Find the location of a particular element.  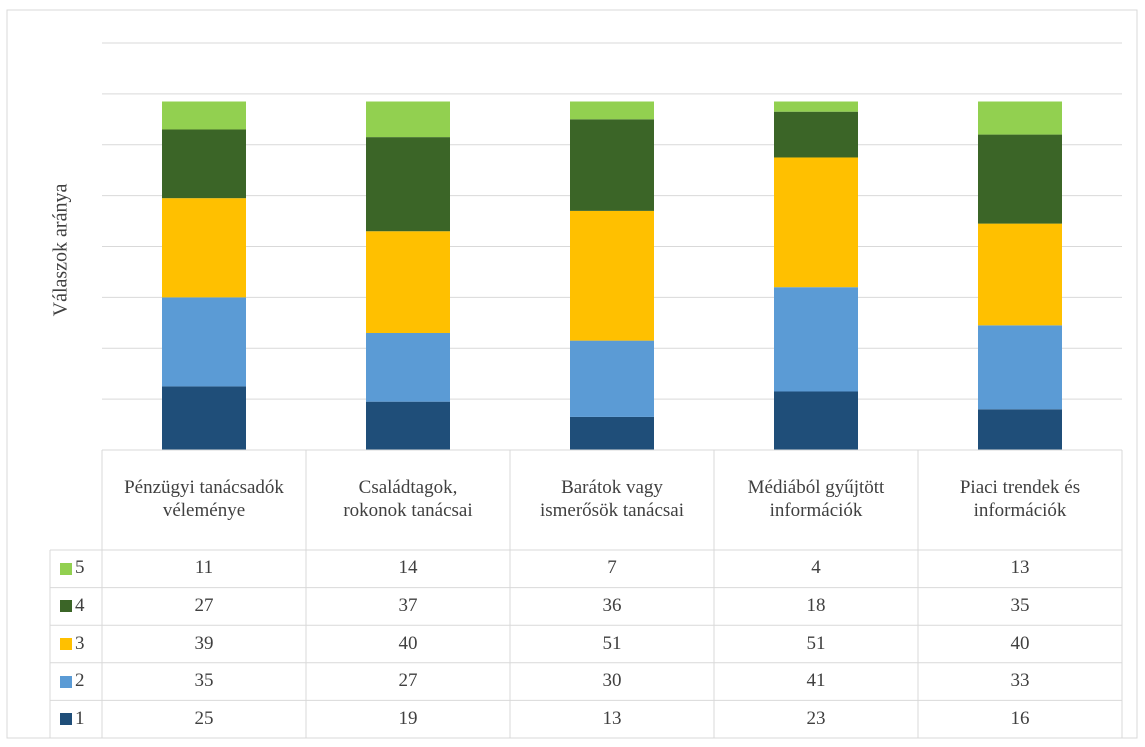

table-value: 7 is located at coordinates (612, 568).